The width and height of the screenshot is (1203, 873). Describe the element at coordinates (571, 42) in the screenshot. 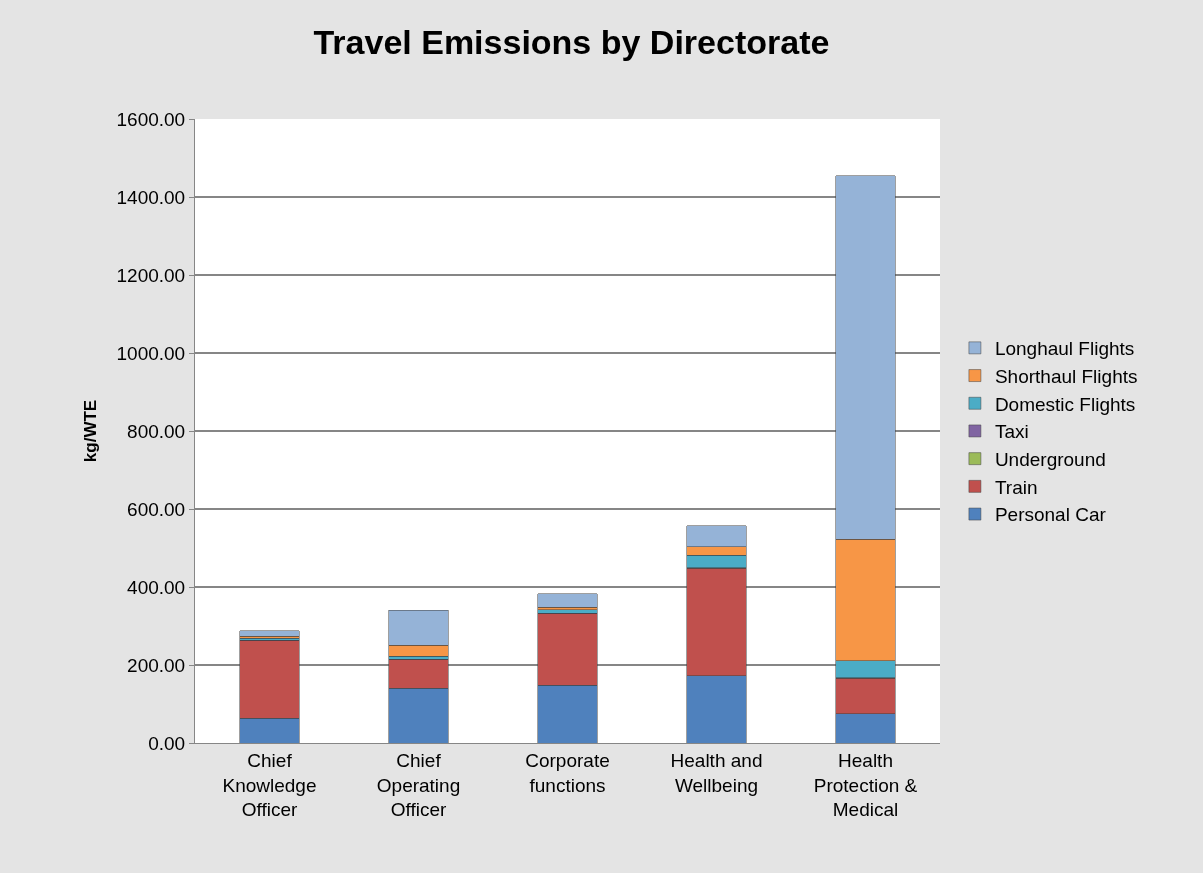

I see `chart-title: Travel Emissions by Directorate` at that location.